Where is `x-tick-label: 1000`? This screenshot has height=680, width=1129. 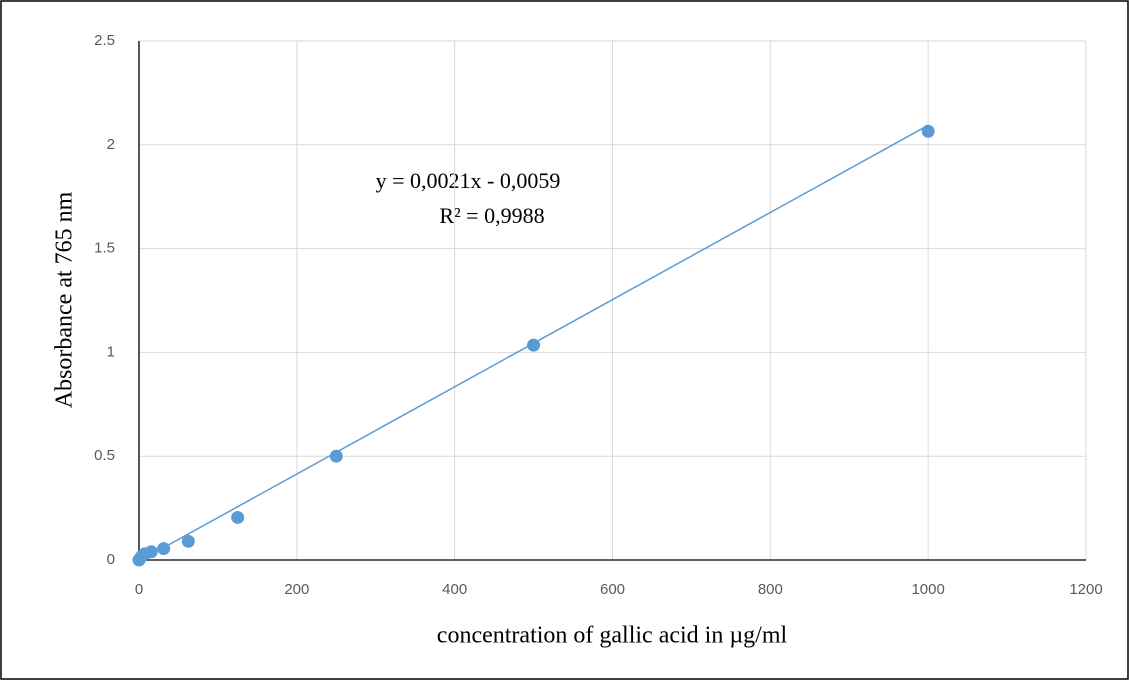 x-tick-label: 1000 is located at coordinates (927, 589).